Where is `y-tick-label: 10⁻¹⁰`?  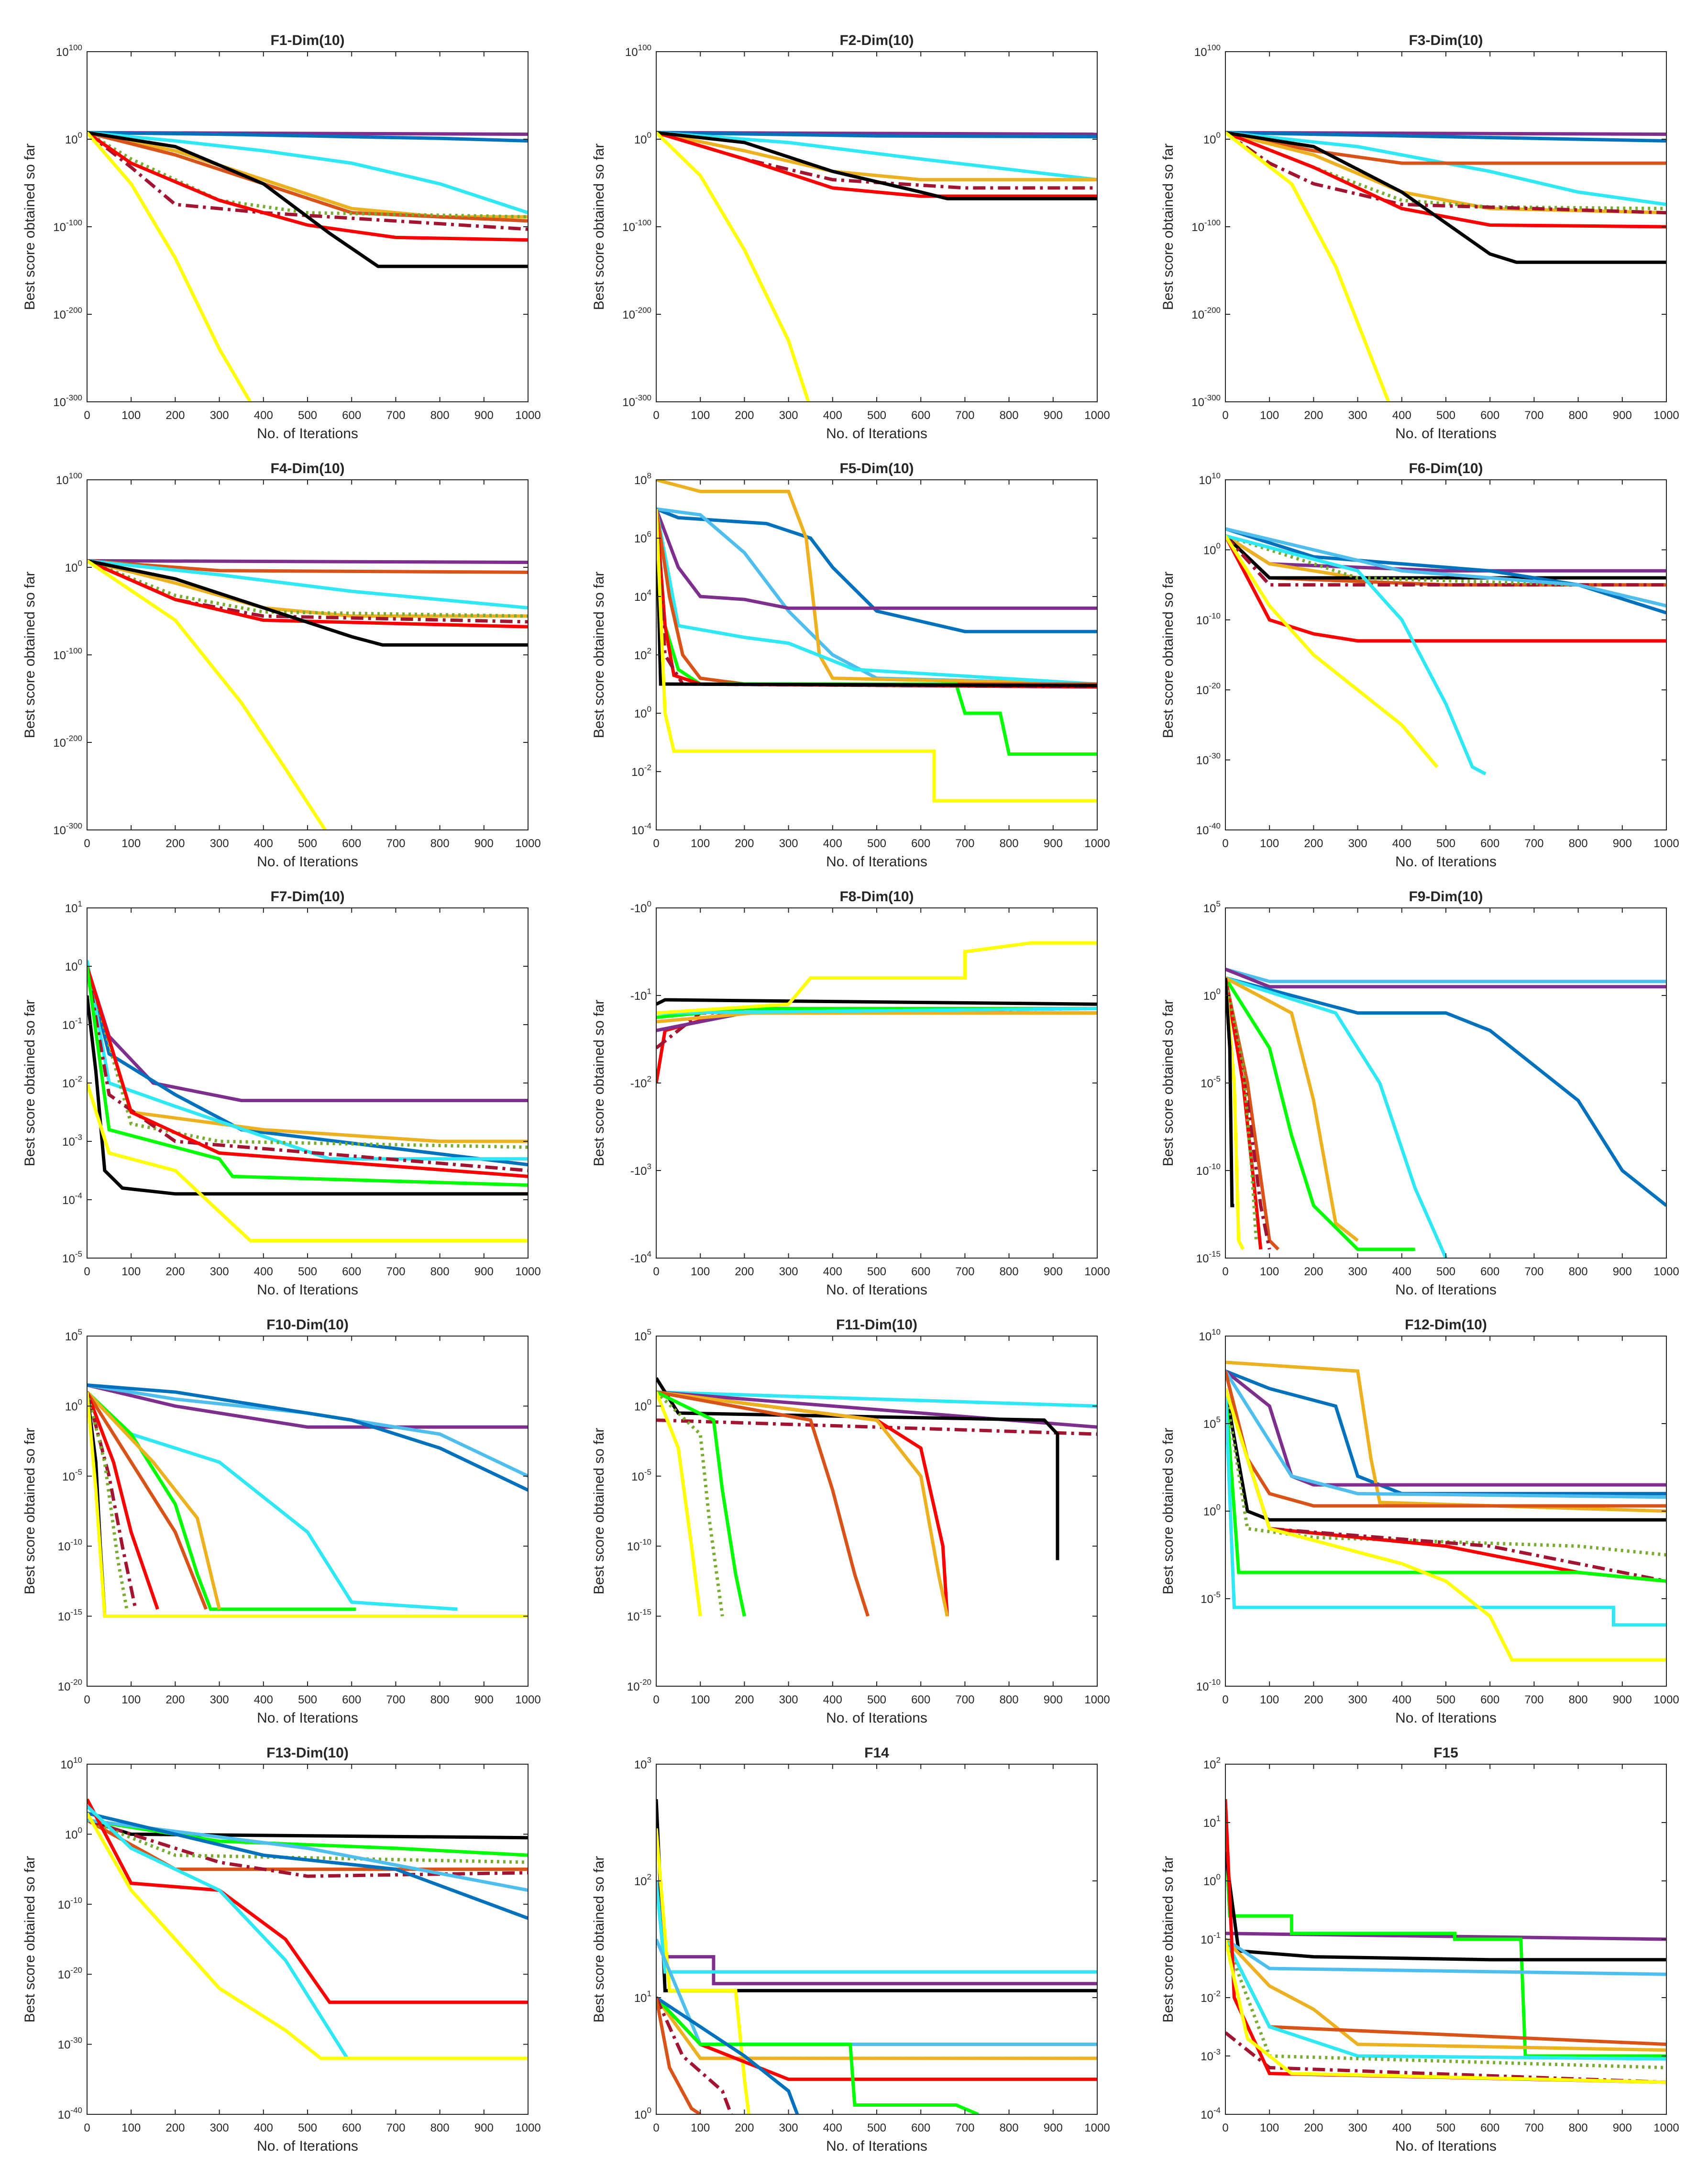
y-tick-label: 10⁻¹⁰ is located at coordinates (70, 1545).